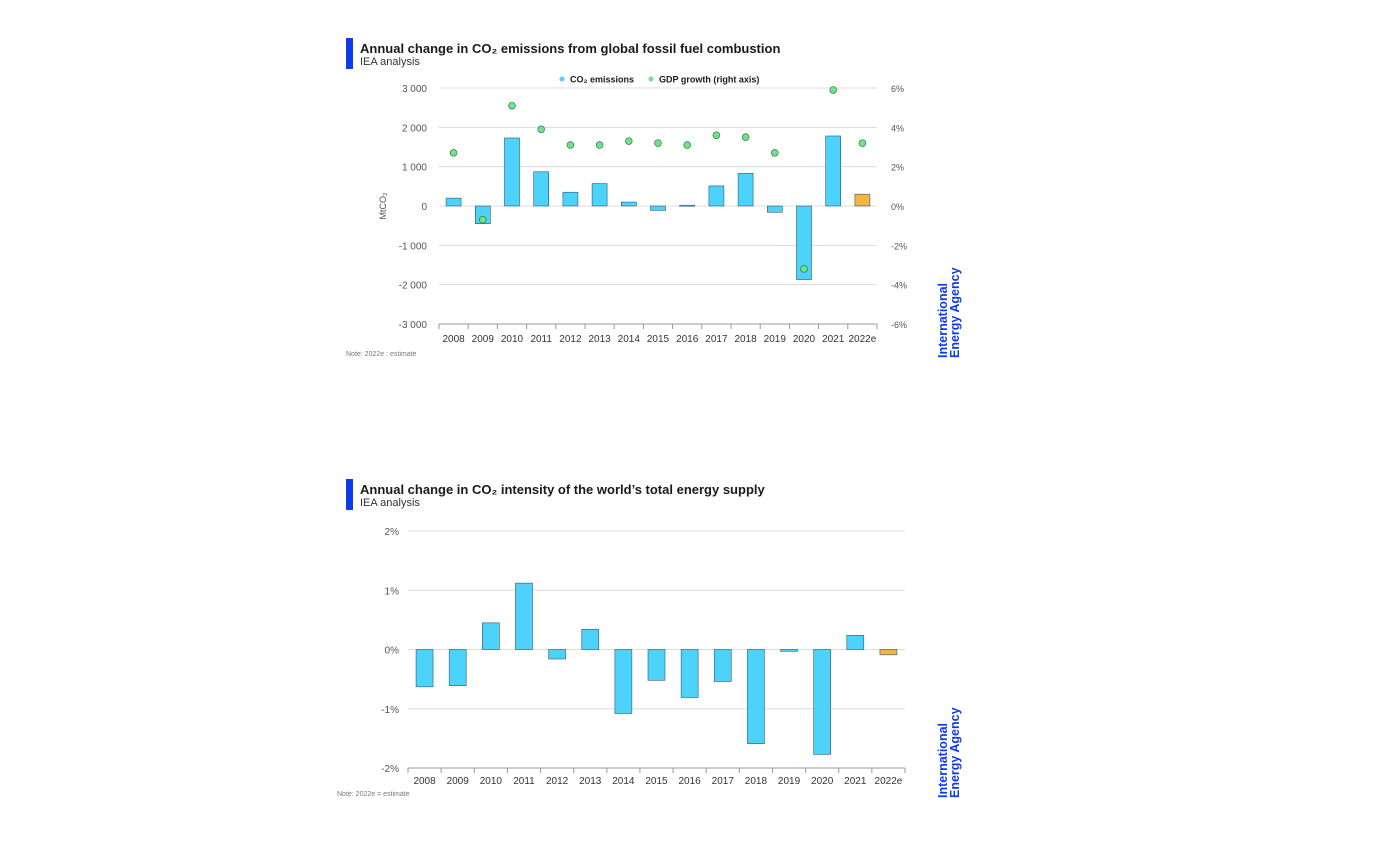 This screenshot has height=865, width=1392. What do you see at coordinates (390, 62) in the screenshot?
I see `chart1-subtitle: IEA analysis` at bounding box center [390, 62].